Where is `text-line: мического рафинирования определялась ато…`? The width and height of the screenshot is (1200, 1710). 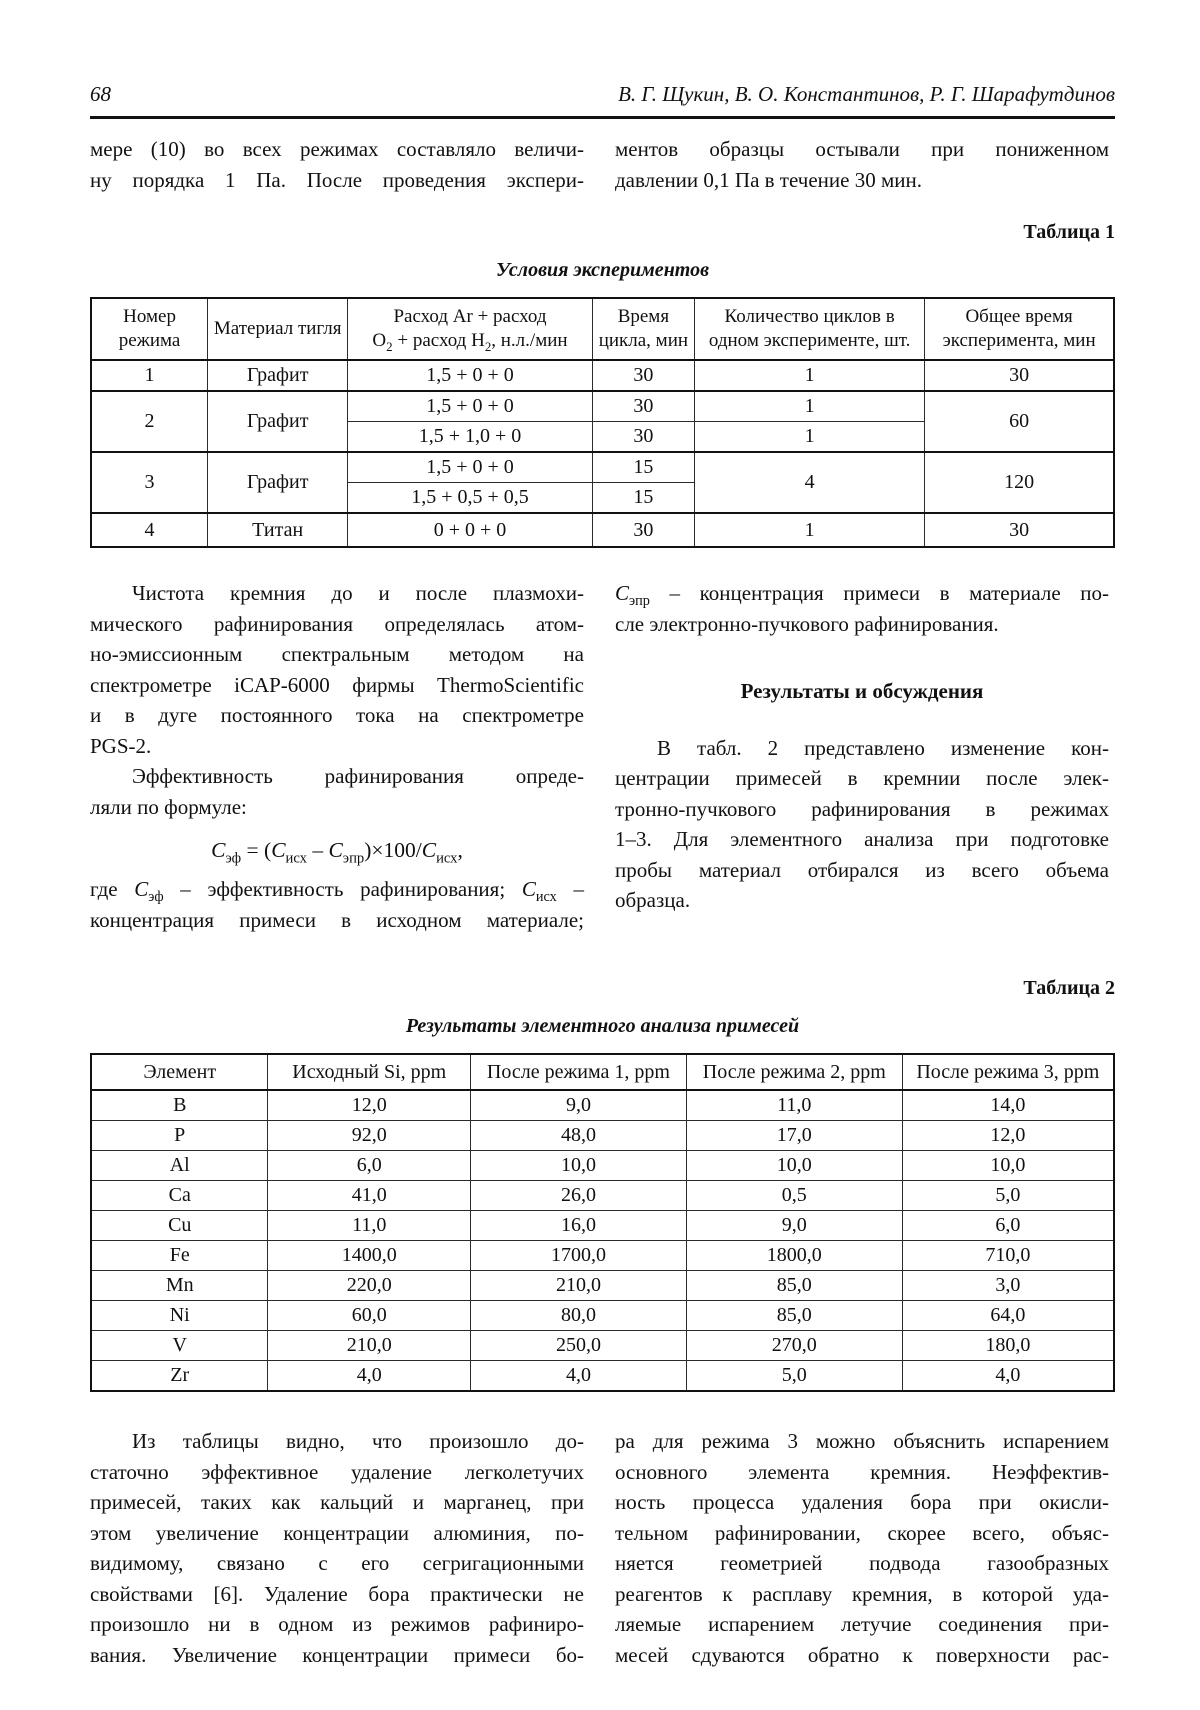
text-line: мического рафинирования определялась ато… is located at coordinates (337, 623).